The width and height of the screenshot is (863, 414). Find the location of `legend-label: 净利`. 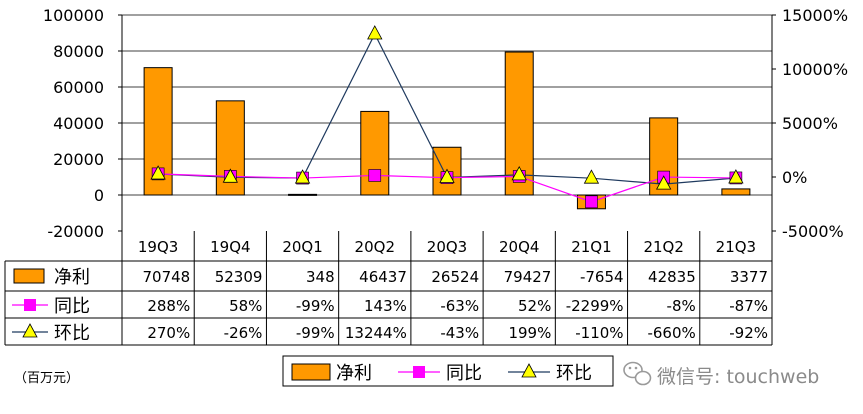

legend-label: 净利 is located at coordinates (354, 373).